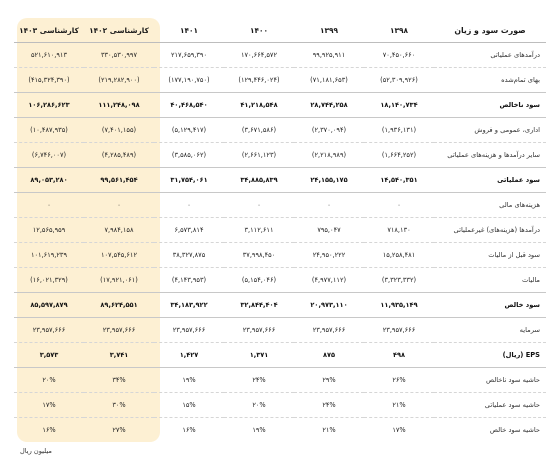 The height and width of the screenshot is (462, 555). Describe the element at coordinates (119, 405) in the screenshot. I see `cell-value: ۳۰%` at that location.